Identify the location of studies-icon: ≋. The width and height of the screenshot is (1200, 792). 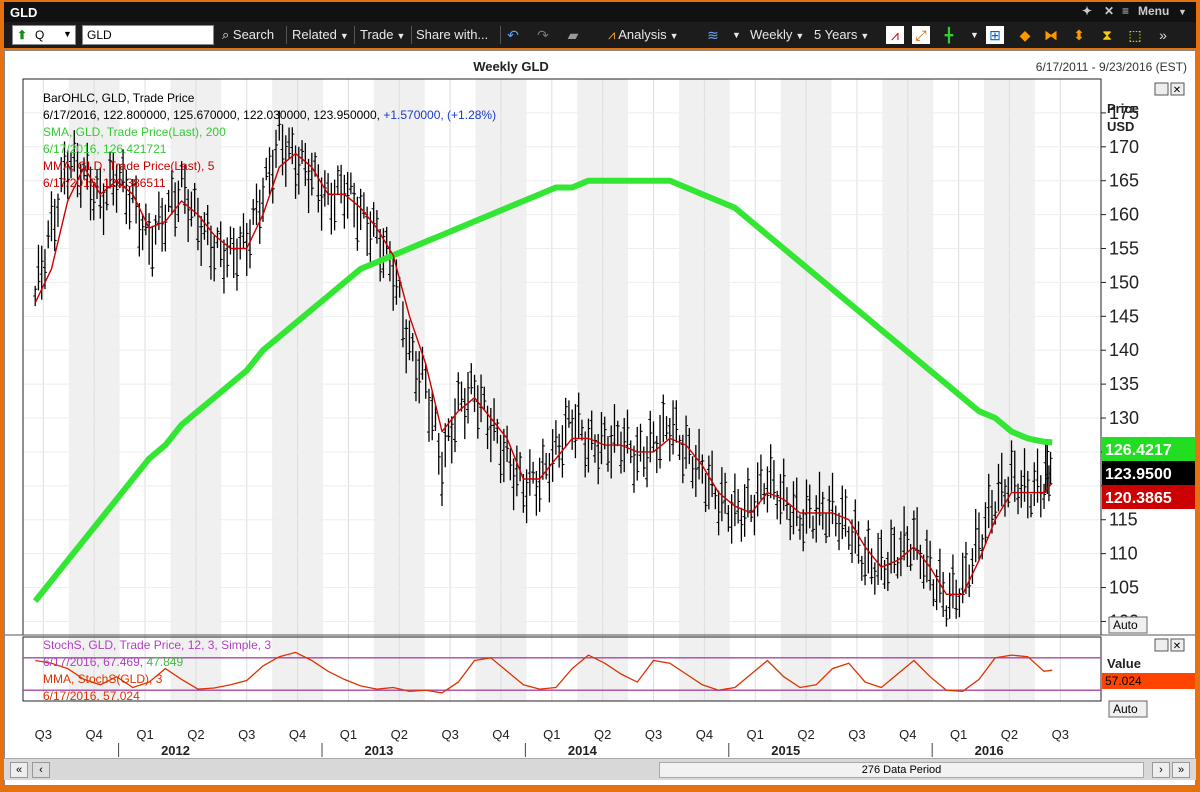
(713, 35).